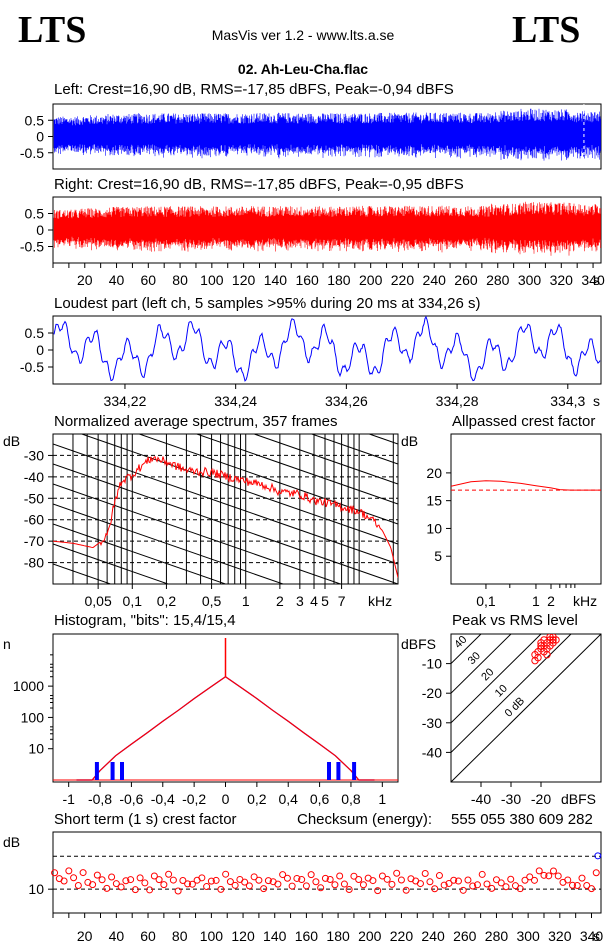 This screenshot has width=606, height=946. Describe the element at coordinates (125, 401) in the screenshot. I see `loudest-xtick-label: 334,22` at that location.